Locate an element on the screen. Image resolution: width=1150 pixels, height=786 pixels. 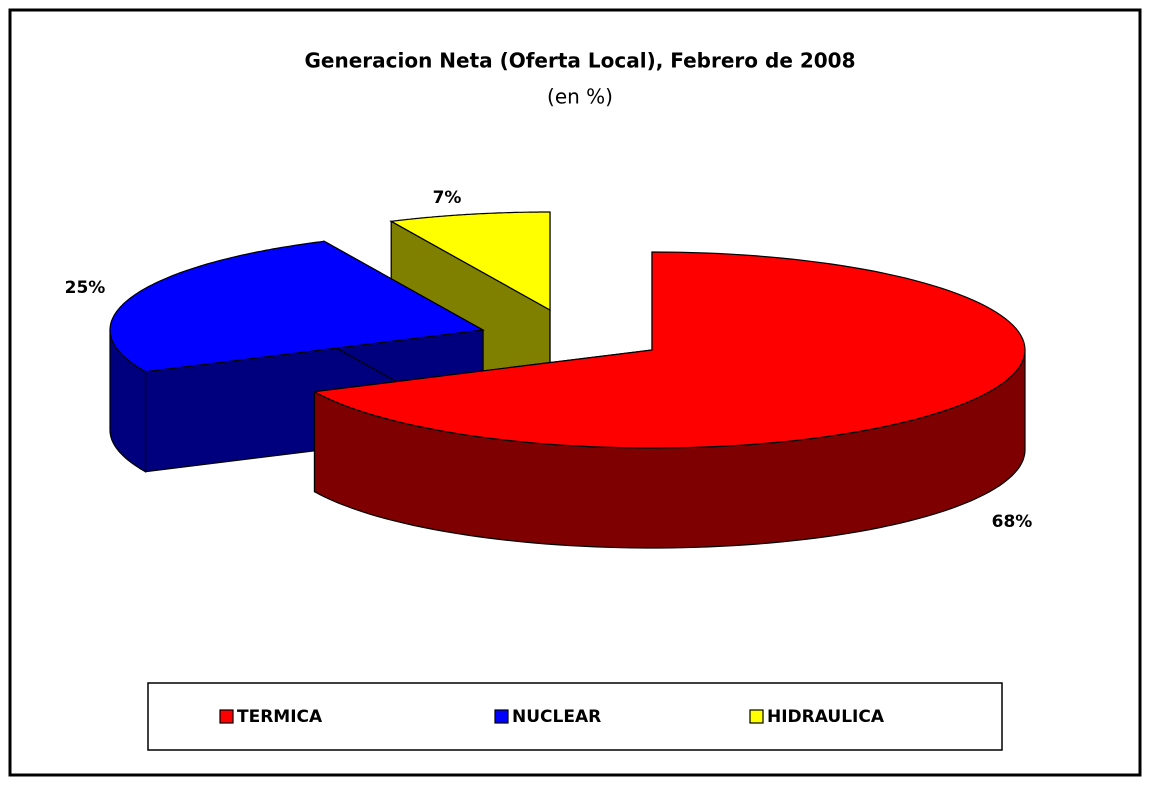
chart-subtitle: (en %) is located at coordinates (580, 97).